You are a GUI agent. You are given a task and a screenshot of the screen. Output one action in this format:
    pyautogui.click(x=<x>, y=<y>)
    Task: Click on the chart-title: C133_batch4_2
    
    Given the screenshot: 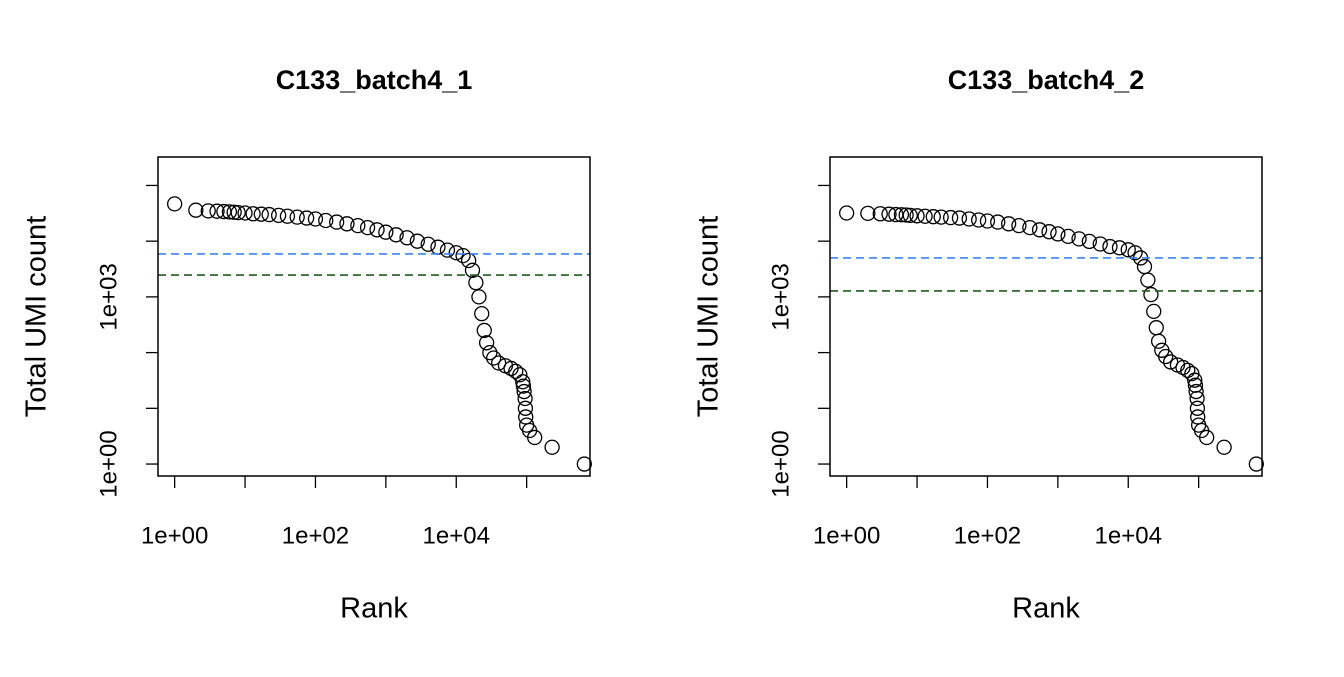 What is the action you would take?
    pyautogui.click(x=1046, y=80)
    